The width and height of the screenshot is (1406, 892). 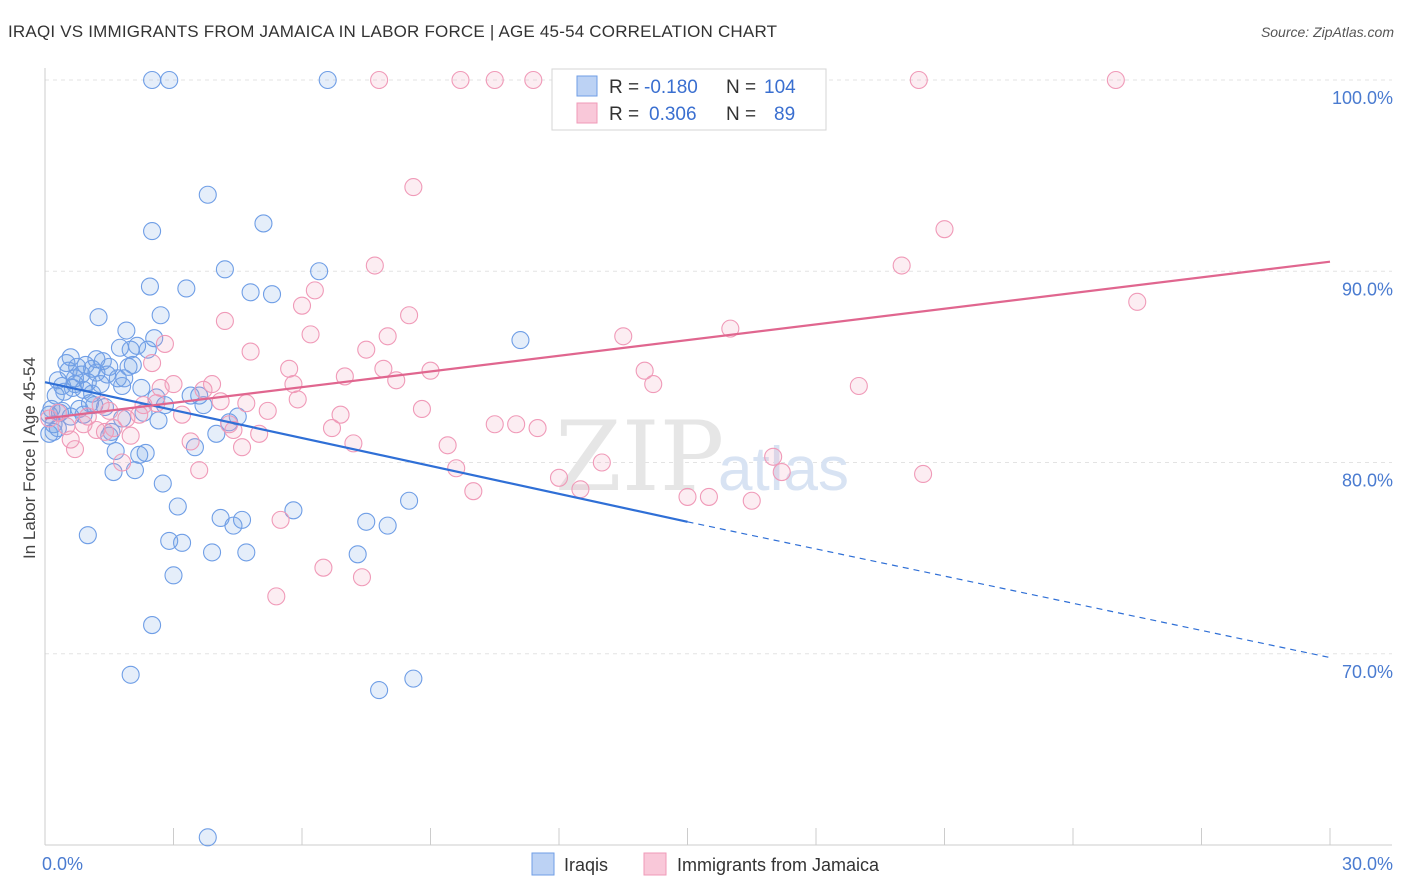 I want to click on y-axis-label: In Labor Force | Age 45-54, so click(x=29, y=458).